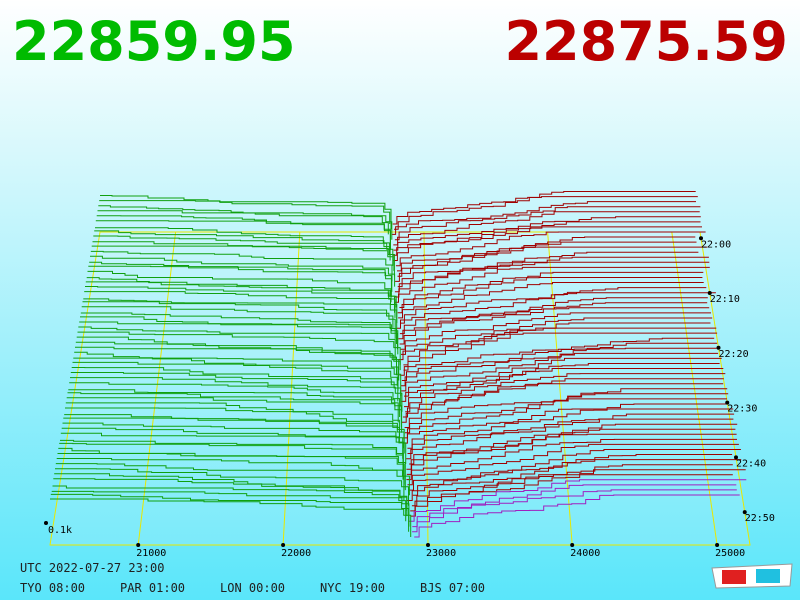 This screenshot has height=600, width=800. I want to click on time-label: 22:30, so click(742, 409).